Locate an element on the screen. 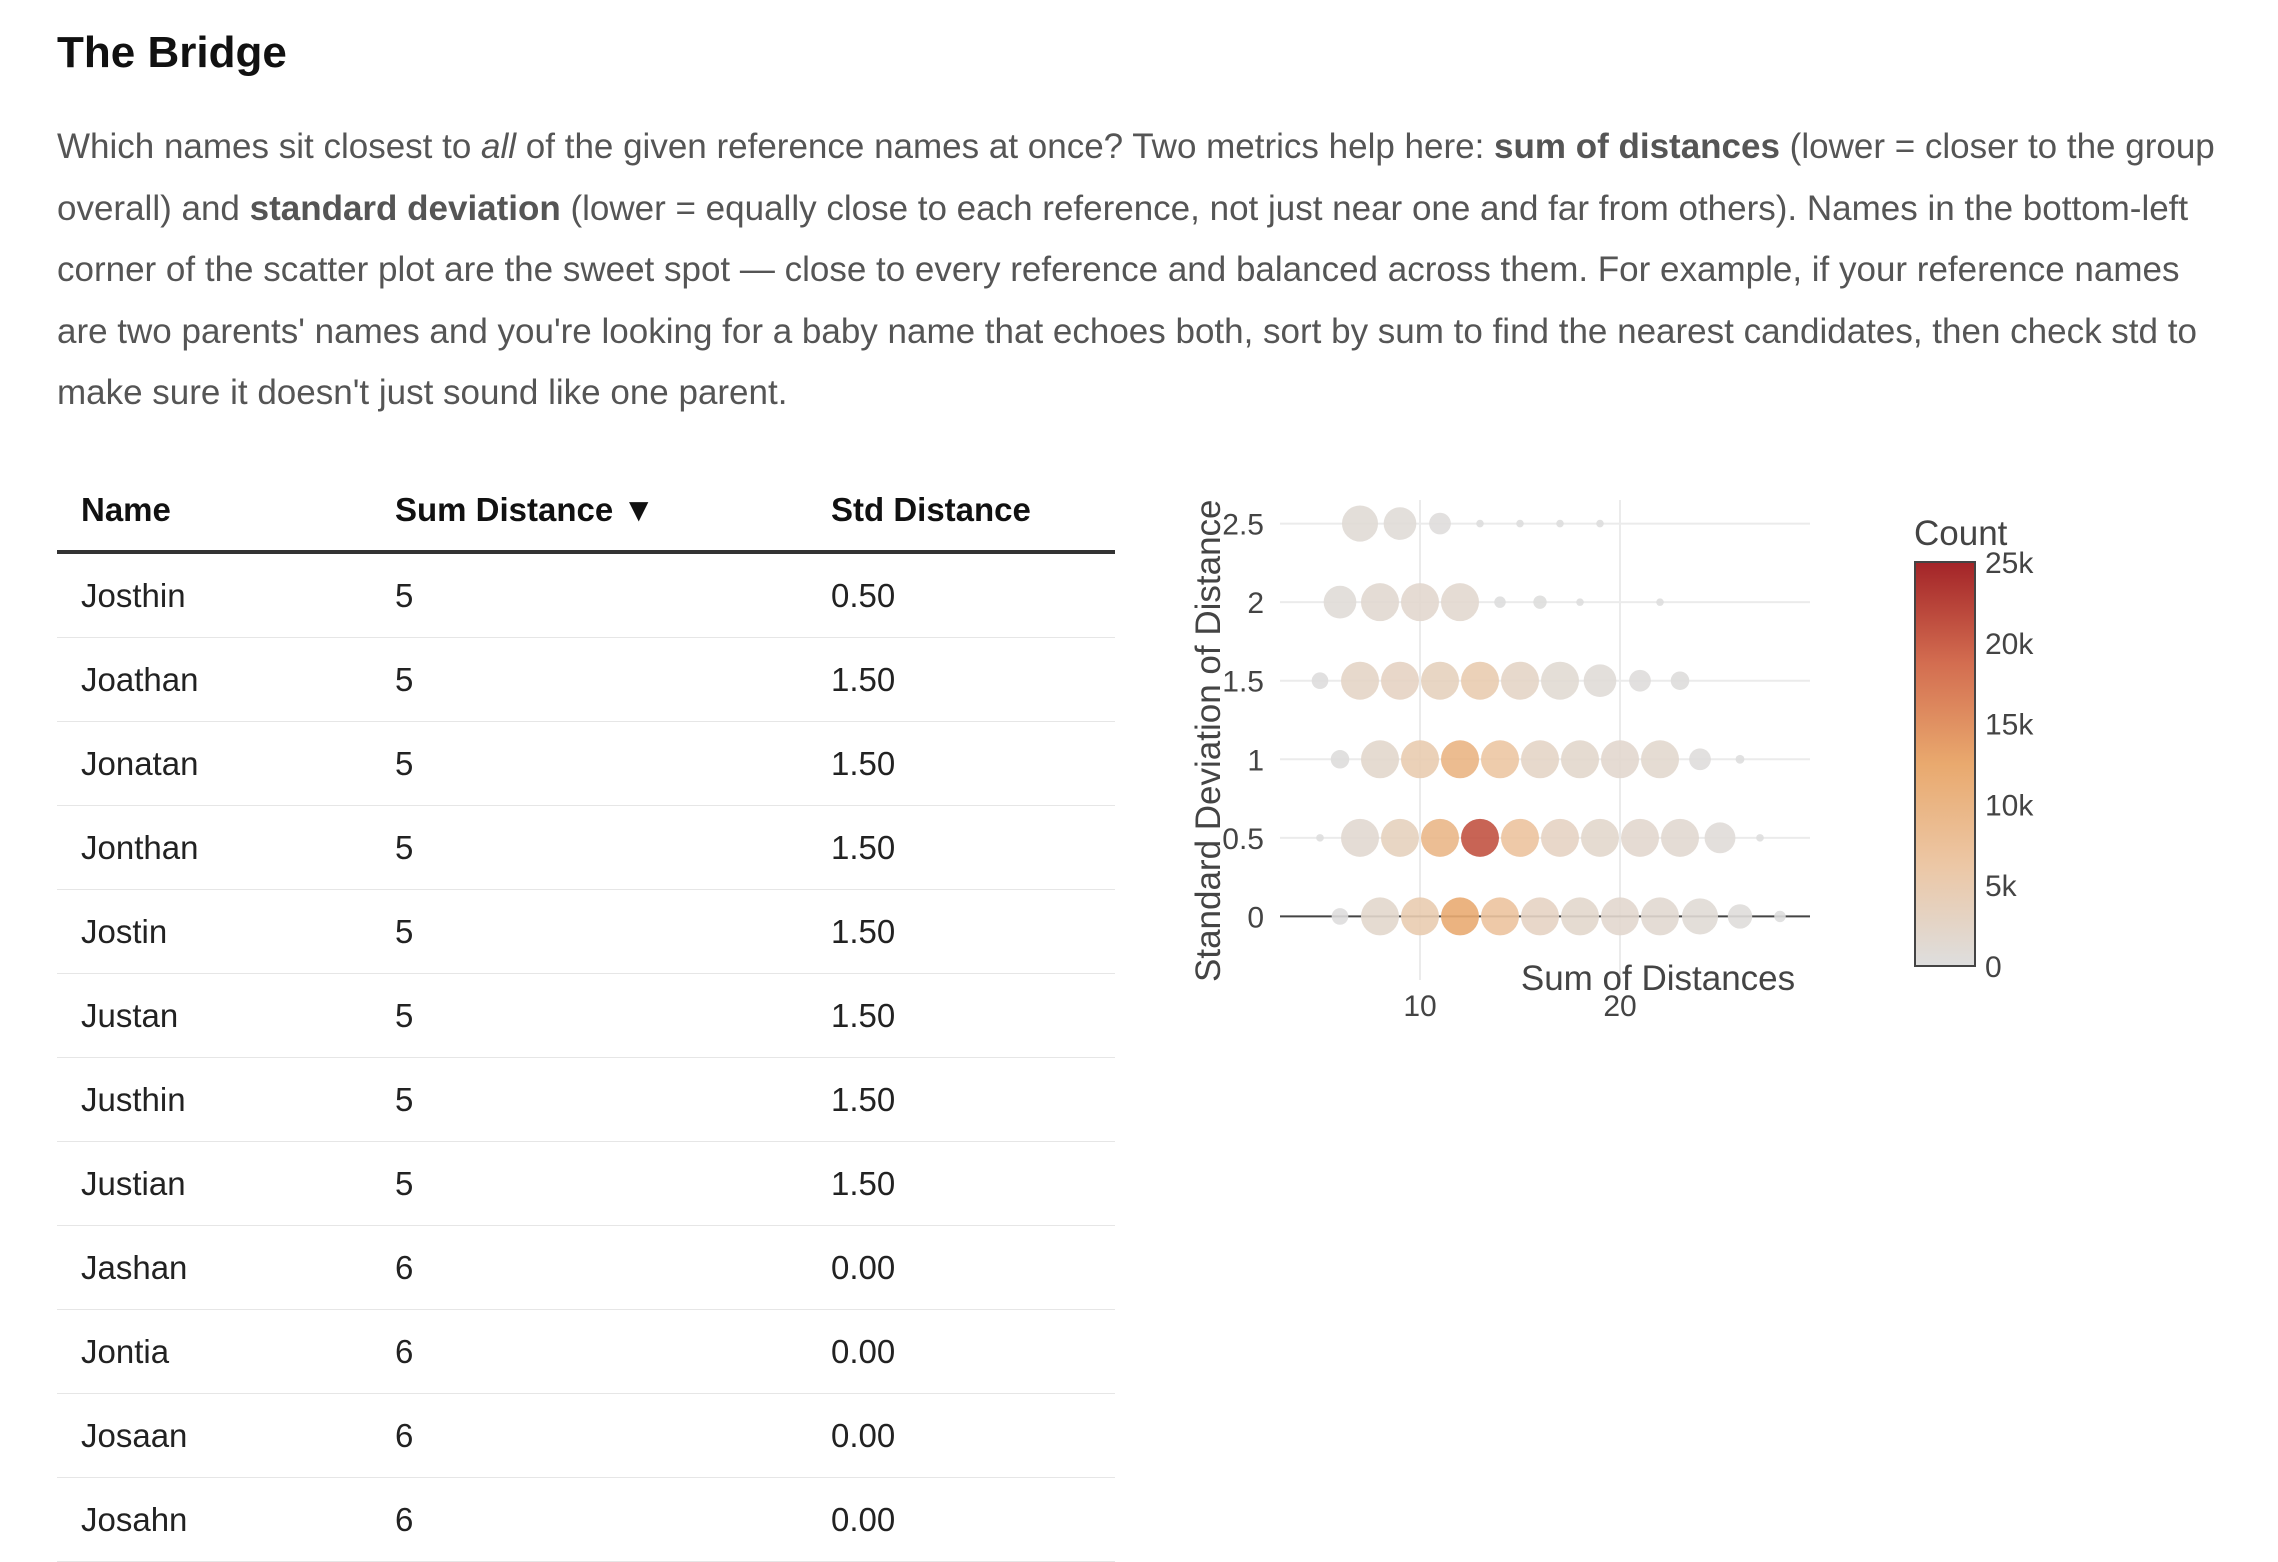  y-tick-label: 2.5 is located at coordinates (1243, 525).